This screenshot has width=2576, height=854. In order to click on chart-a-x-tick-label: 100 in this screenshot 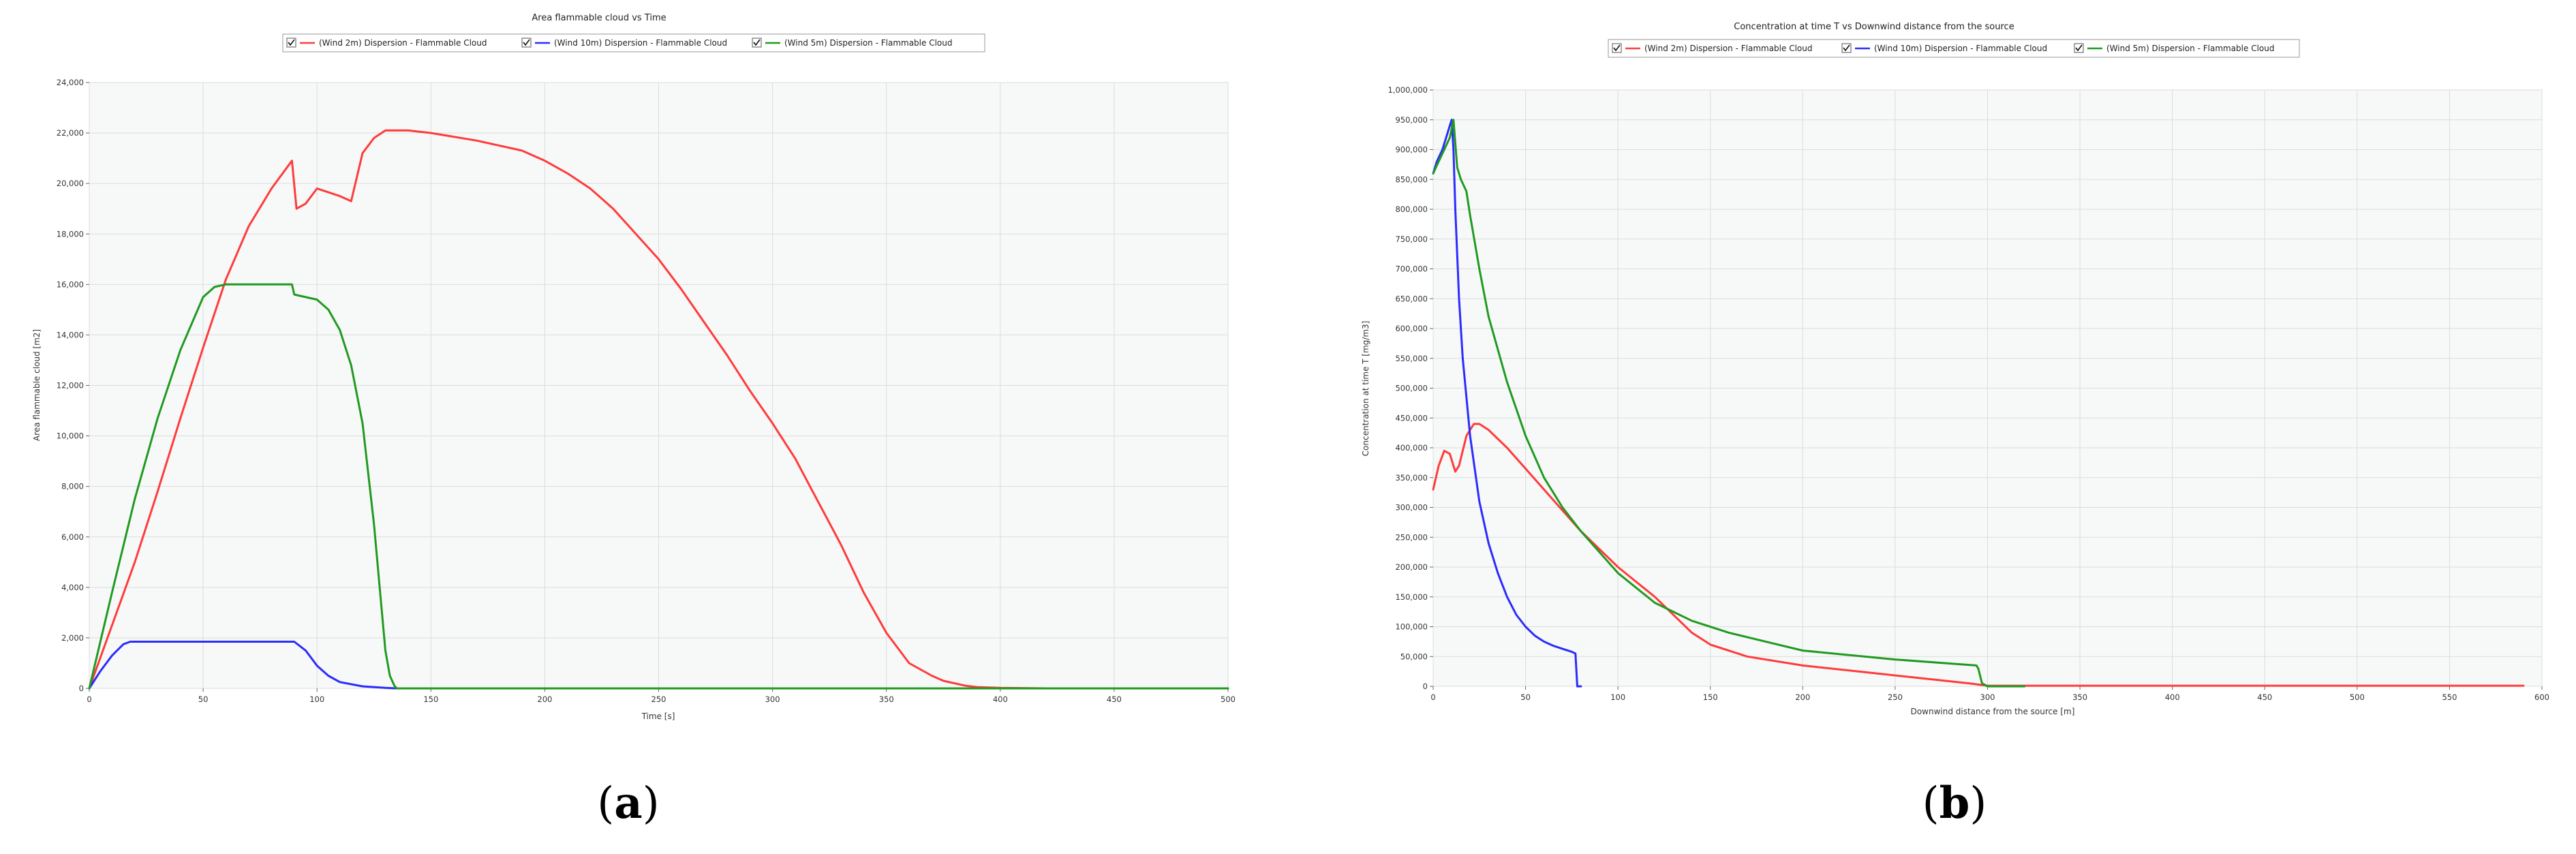, I will do `click(316, 699)`.